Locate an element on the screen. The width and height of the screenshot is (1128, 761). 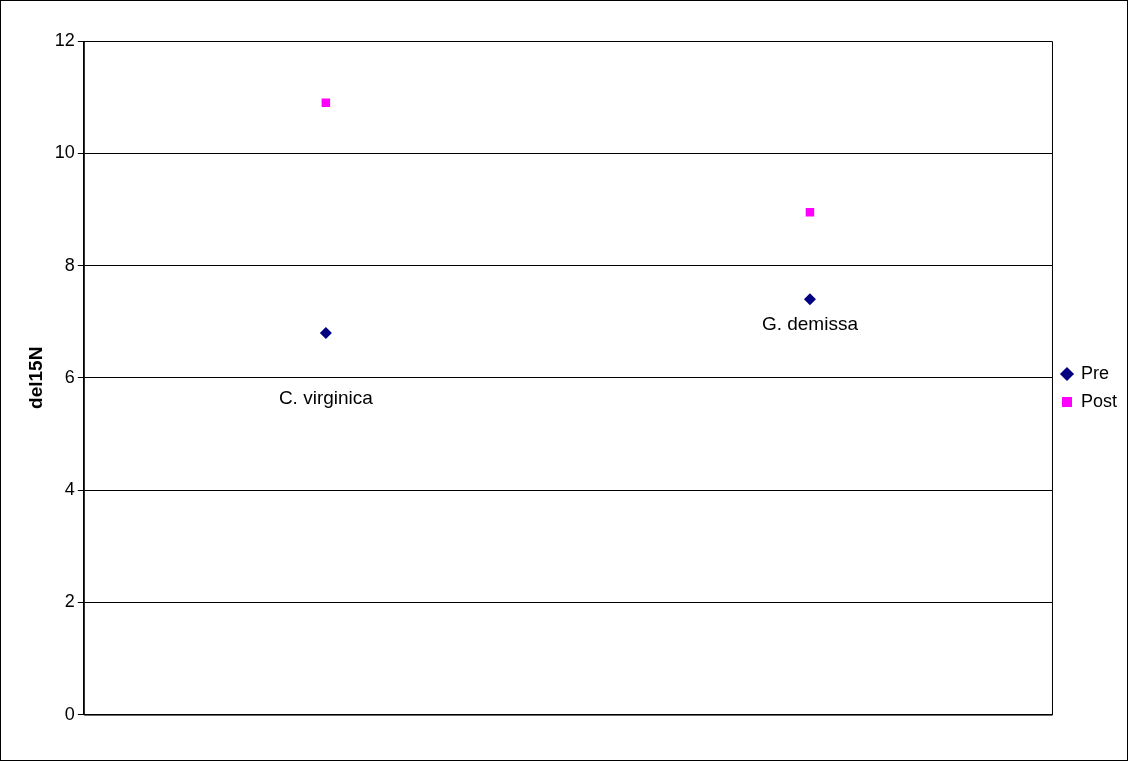
y-tick-label: 12 is located at coordinates (64, 39).